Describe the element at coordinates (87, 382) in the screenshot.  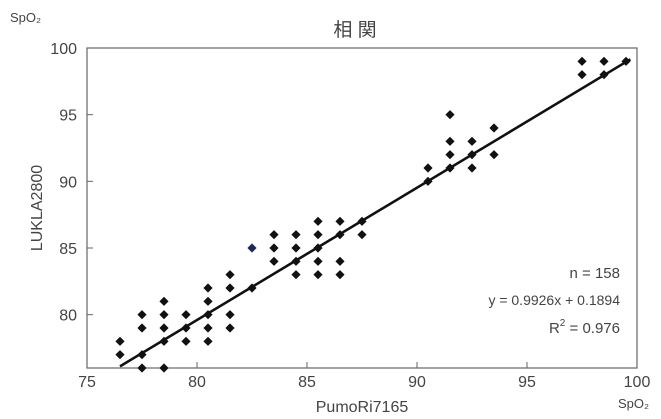
I see `x-tick-label: 75` at that location.